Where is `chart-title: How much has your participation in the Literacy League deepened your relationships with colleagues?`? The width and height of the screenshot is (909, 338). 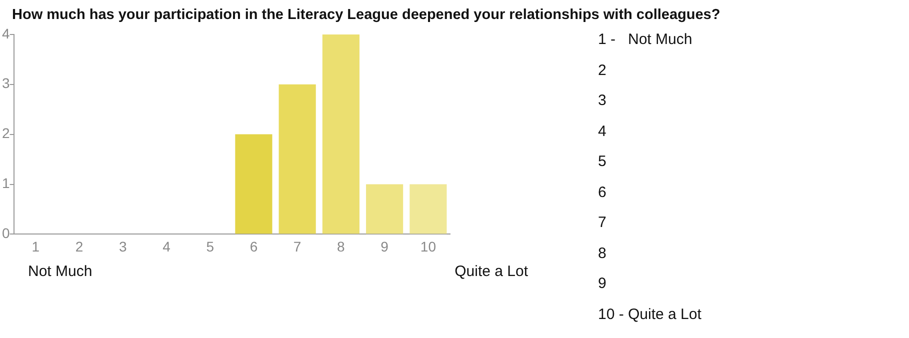
chart-title: How much has your participation in the Literacy League deepened your relationships with colleagues? is located at coordinates (366, 15).